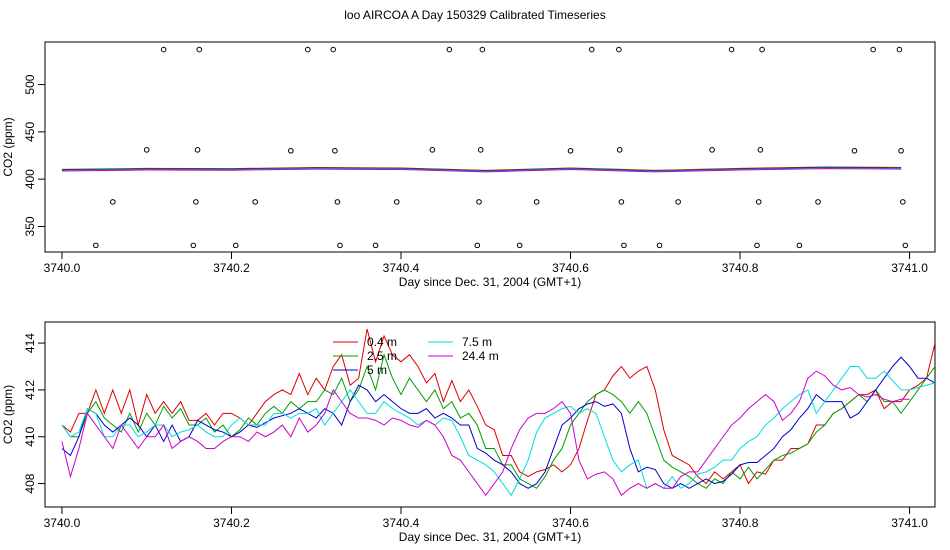  Describe the element at coordinates (480, 356) in the screenshot. I see `legend-label: 24.4 m` at that location.